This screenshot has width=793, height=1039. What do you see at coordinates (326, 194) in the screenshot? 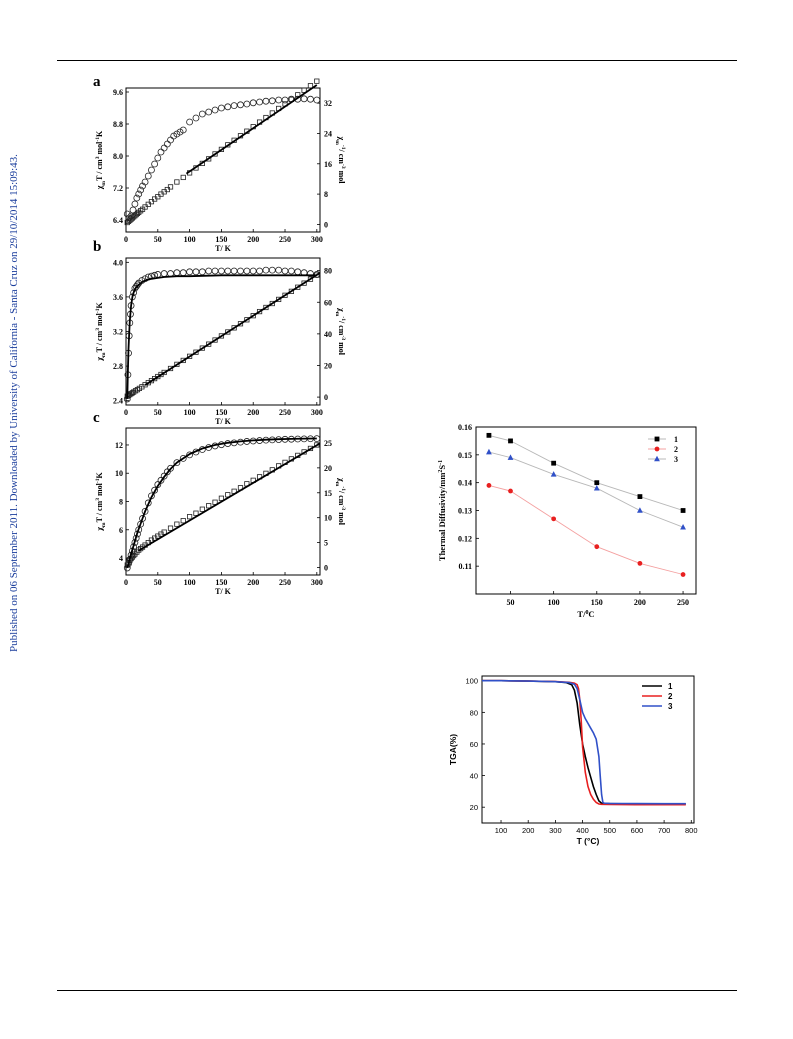
I see `y2-tick-label: 8` at bounding box center [326, 194].